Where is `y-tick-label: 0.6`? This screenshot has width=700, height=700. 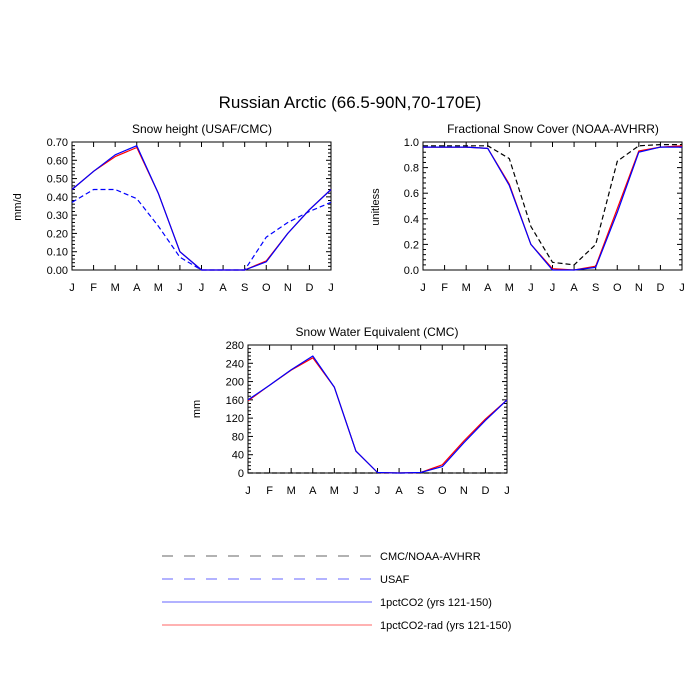
y-tick-label: 0.6 is located at coordinates (411, 194).